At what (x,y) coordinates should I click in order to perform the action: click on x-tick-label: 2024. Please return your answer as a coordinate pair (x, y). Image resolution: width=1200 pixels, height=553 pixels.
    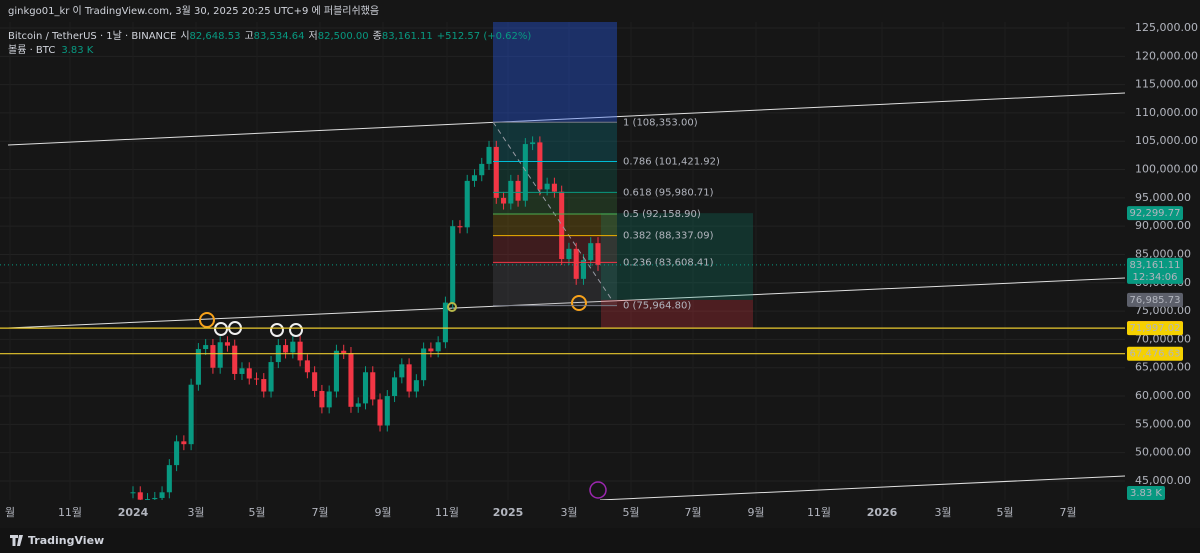
    Looking at the image, I should click on (133, 512).